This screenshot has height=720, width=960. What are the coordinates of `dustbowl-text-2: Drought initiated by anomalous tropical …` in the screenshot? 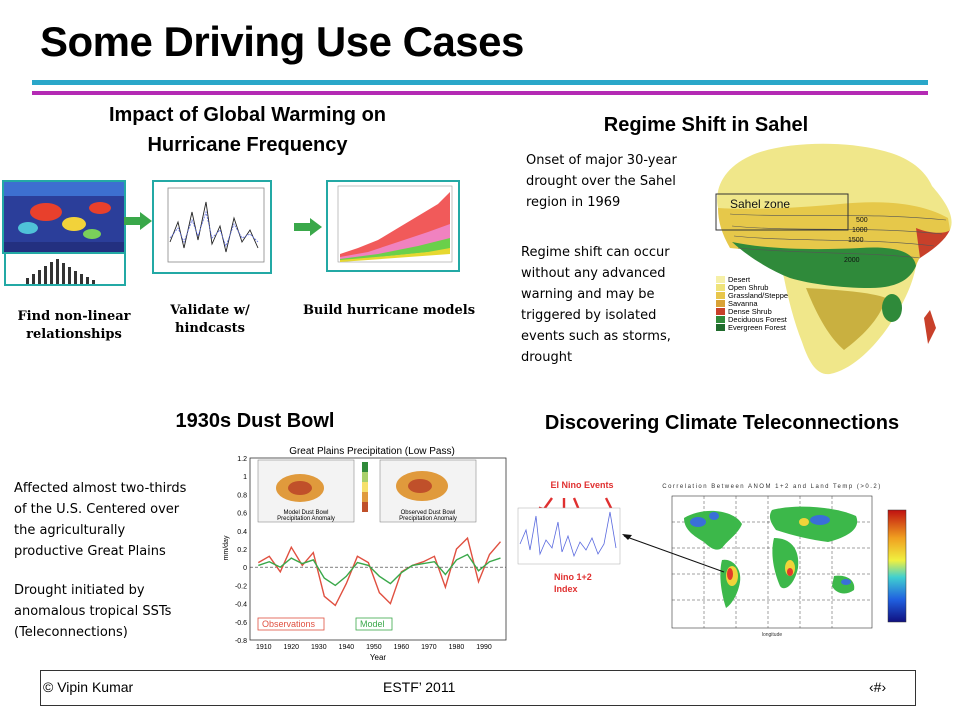 It's located at (119, 611).